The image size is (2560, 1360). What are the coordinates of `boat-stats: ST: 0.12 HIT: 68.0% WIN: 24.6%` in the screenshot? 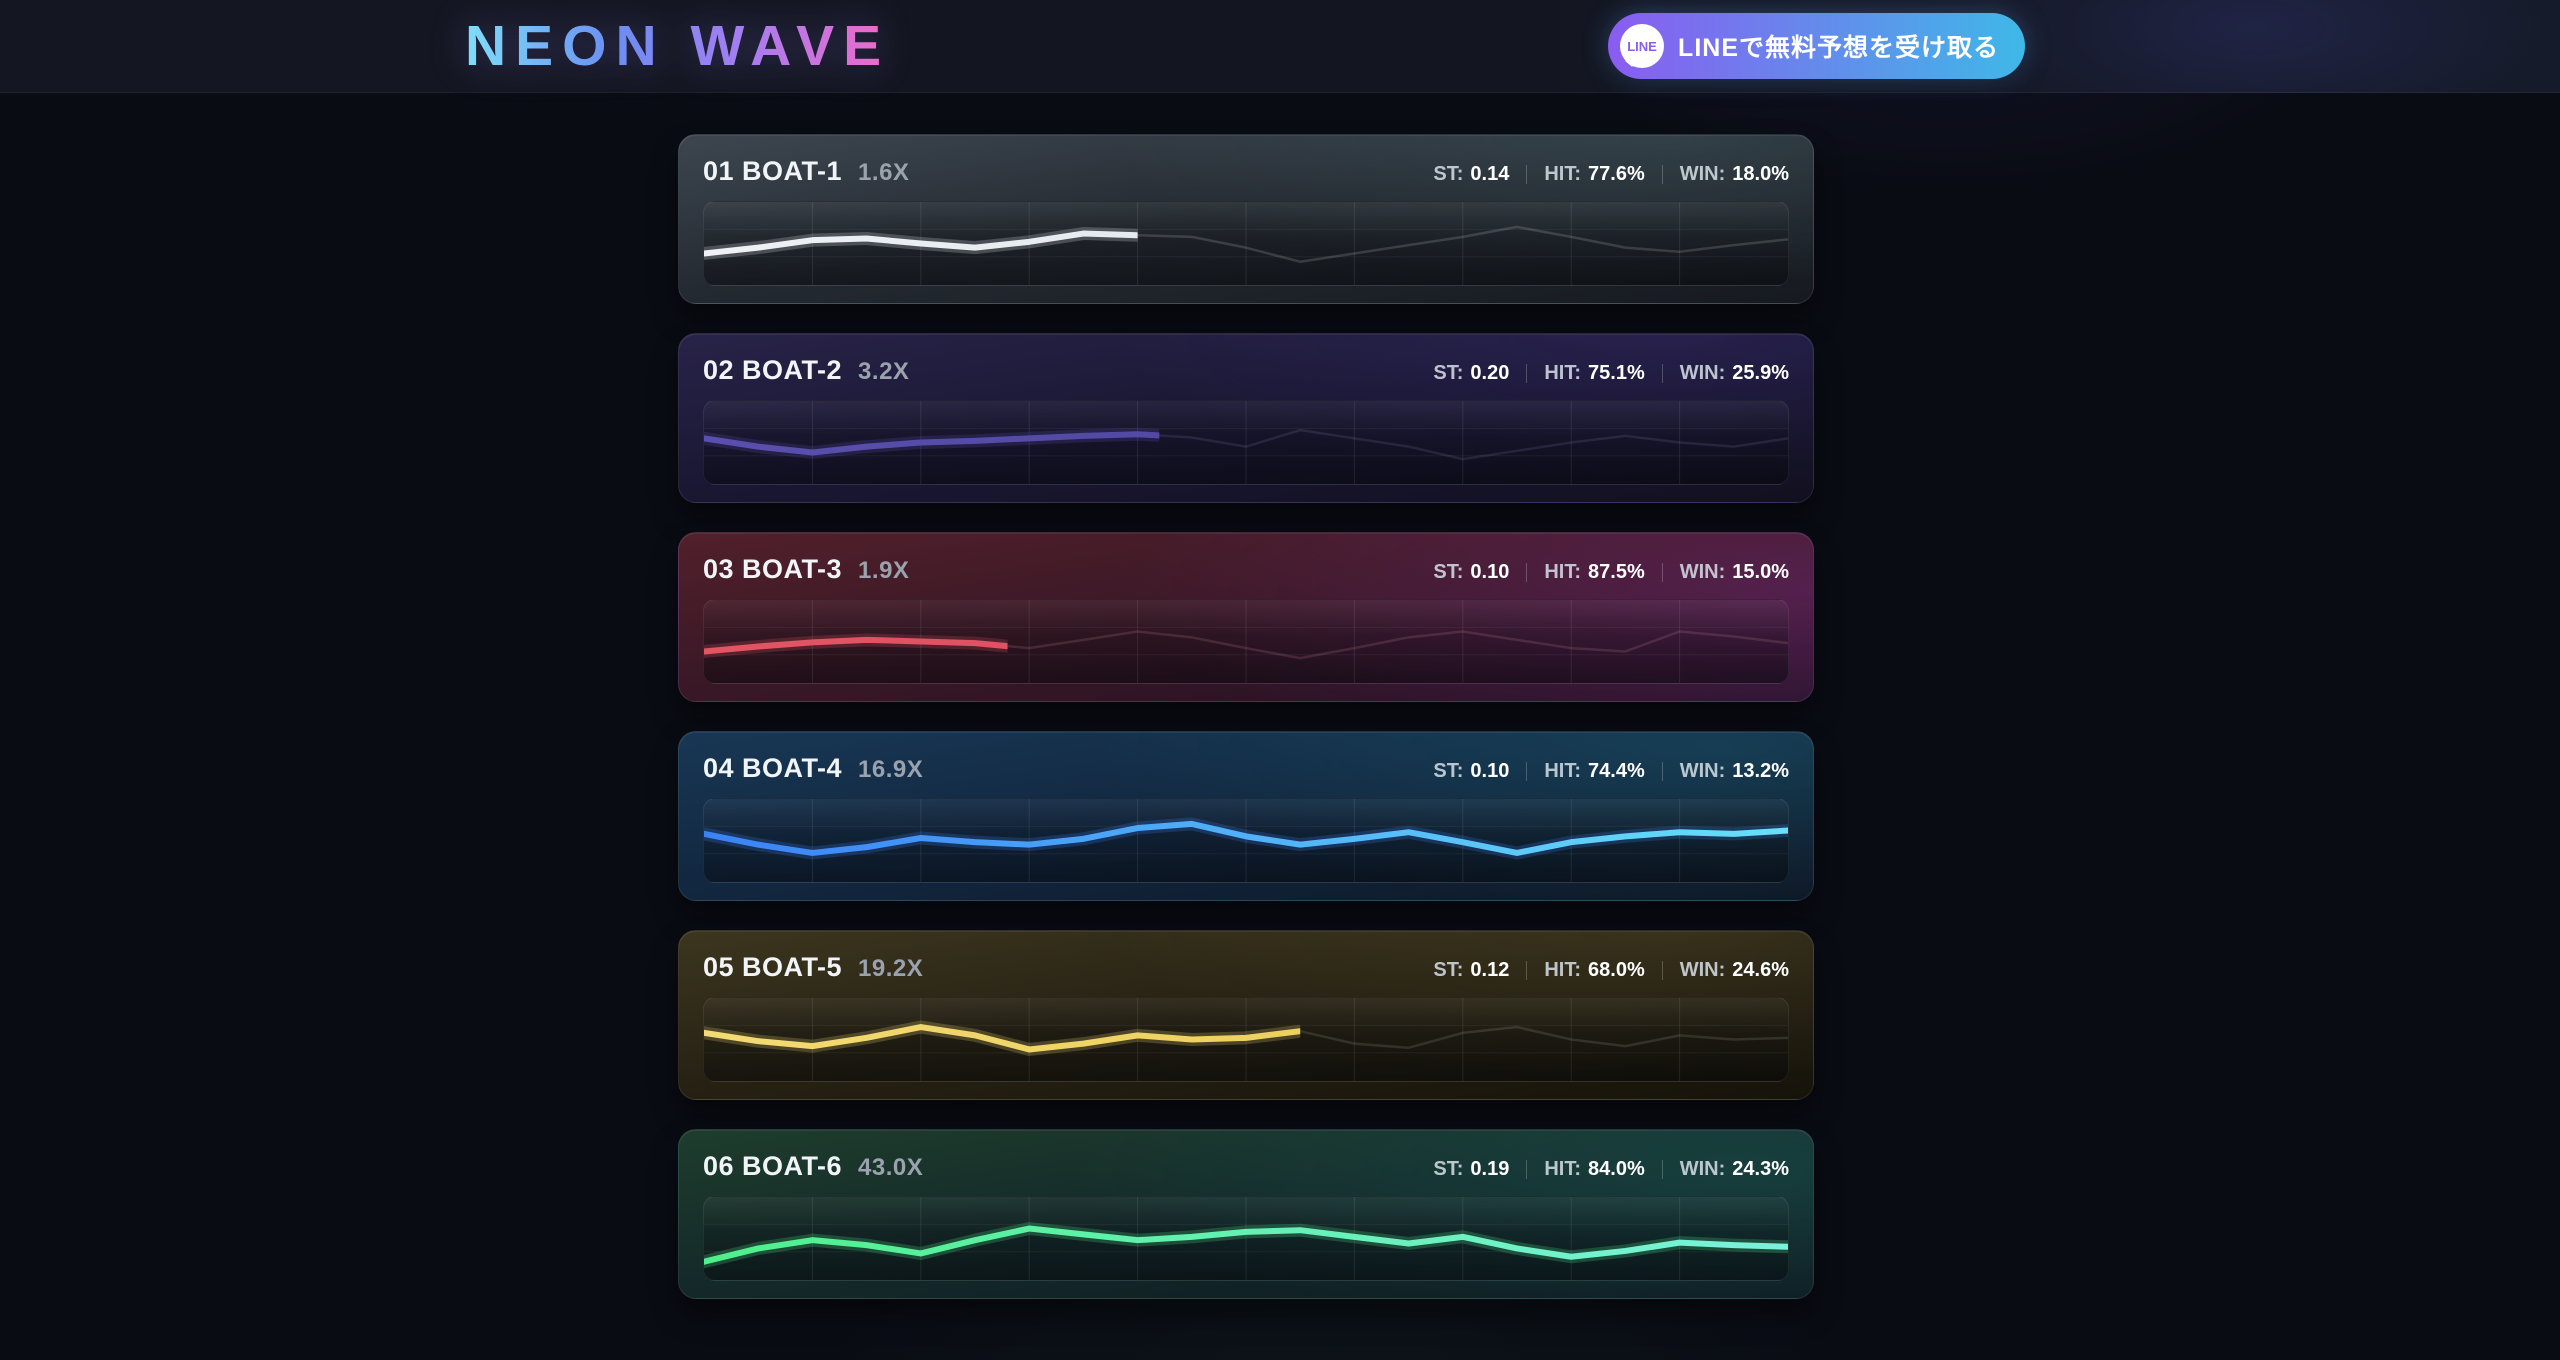 It's located at (1611, 970).